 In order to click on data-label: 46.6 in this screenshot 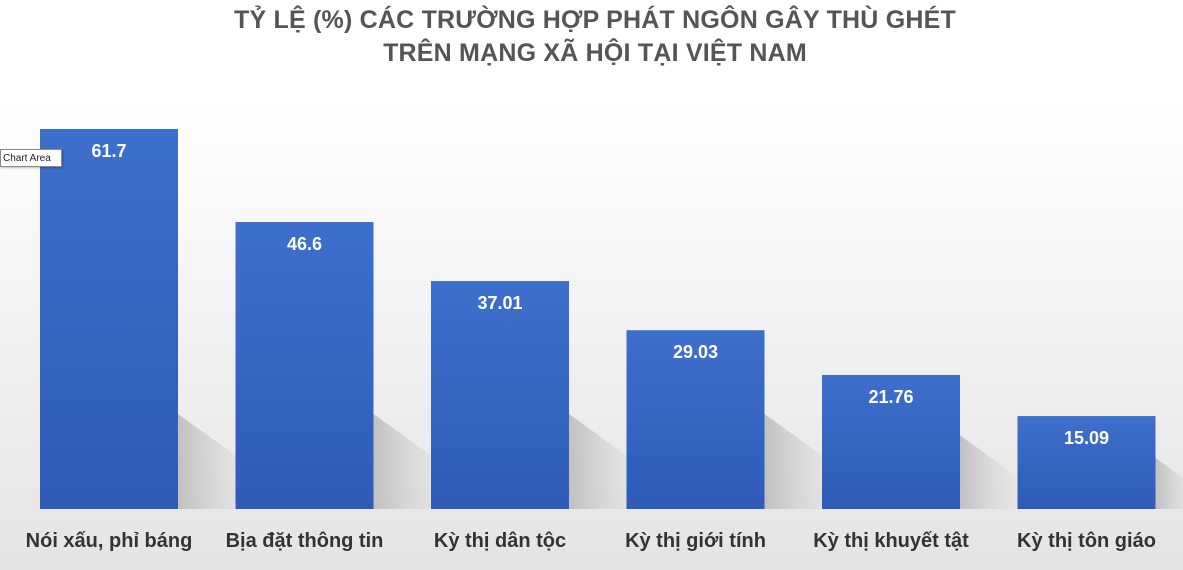, I will do `click(304, 244)`.